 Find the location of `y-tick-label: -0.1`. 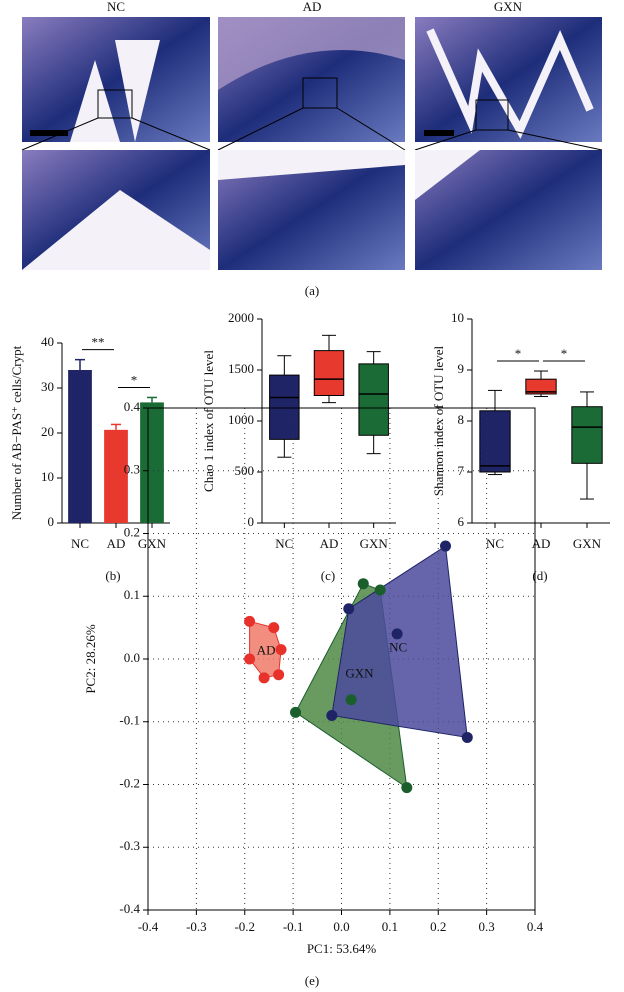

y-tick-label: -0.1 is located at coordinates (129, 720).